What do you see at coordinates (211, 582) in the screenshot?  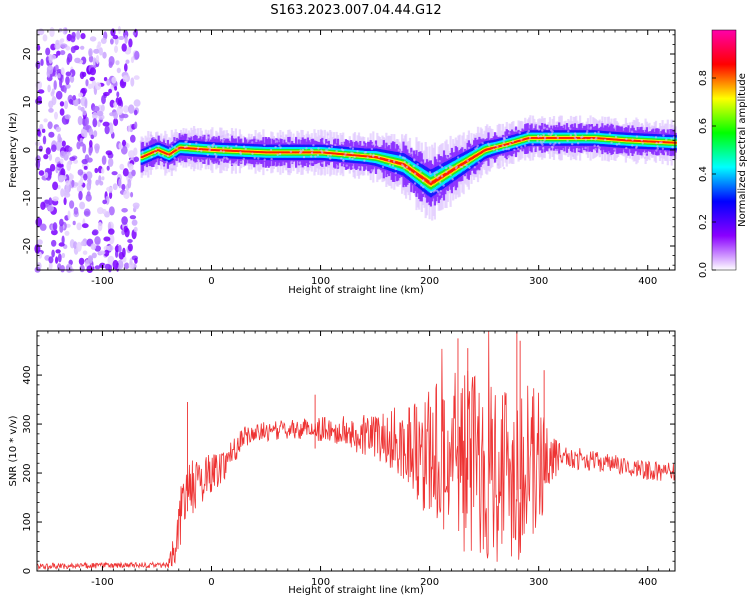 I see `x-tick-label: 0` at bounding box center [211, 582].